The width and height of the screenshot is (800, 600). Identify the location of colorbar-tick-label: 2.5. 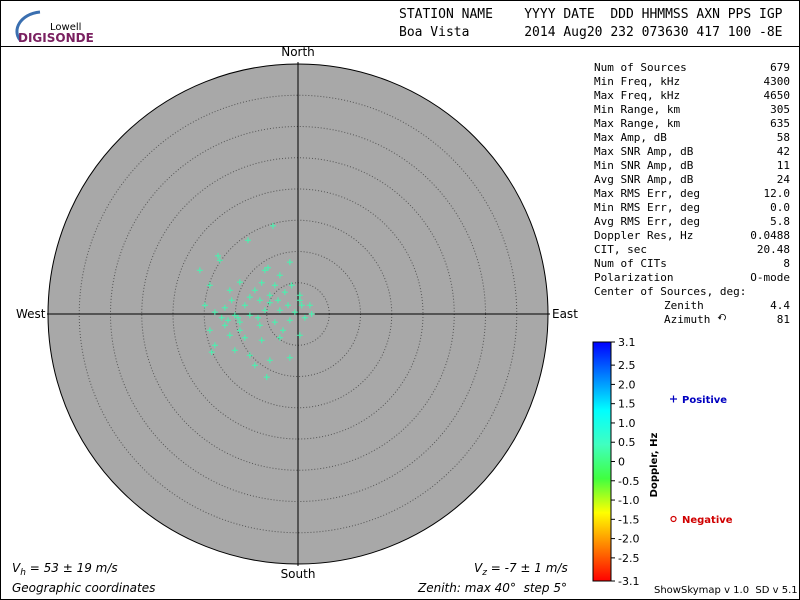
(627, 365).